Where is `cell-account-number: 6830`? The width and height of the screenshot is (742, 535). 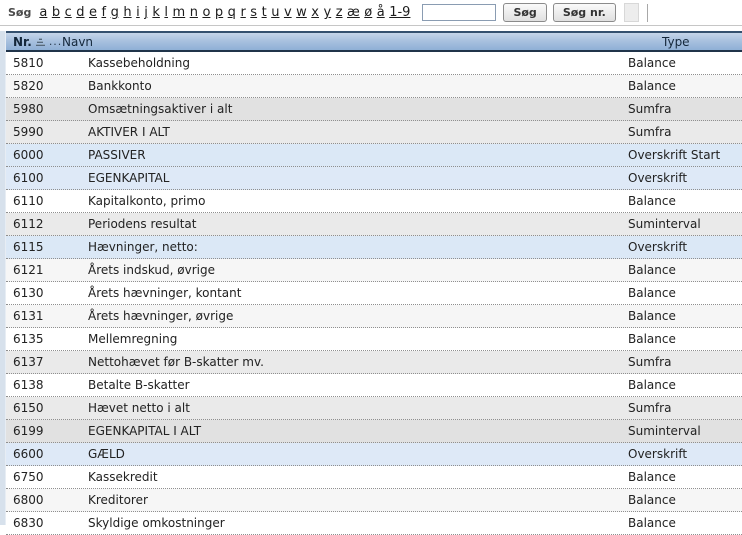 cell-account-number: 6830 is located at coordinates (28, 523).